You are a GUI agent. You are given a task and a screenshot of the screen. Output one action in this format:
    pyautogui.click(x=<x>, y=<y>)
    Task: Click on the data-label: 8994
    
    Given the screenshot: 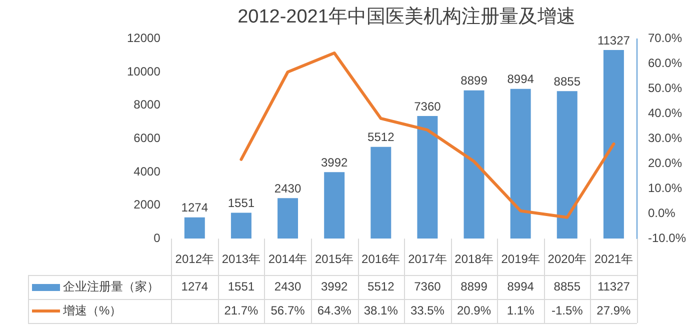 What is the action you would take?
    pyautogui.click(x=520, y=286)
    